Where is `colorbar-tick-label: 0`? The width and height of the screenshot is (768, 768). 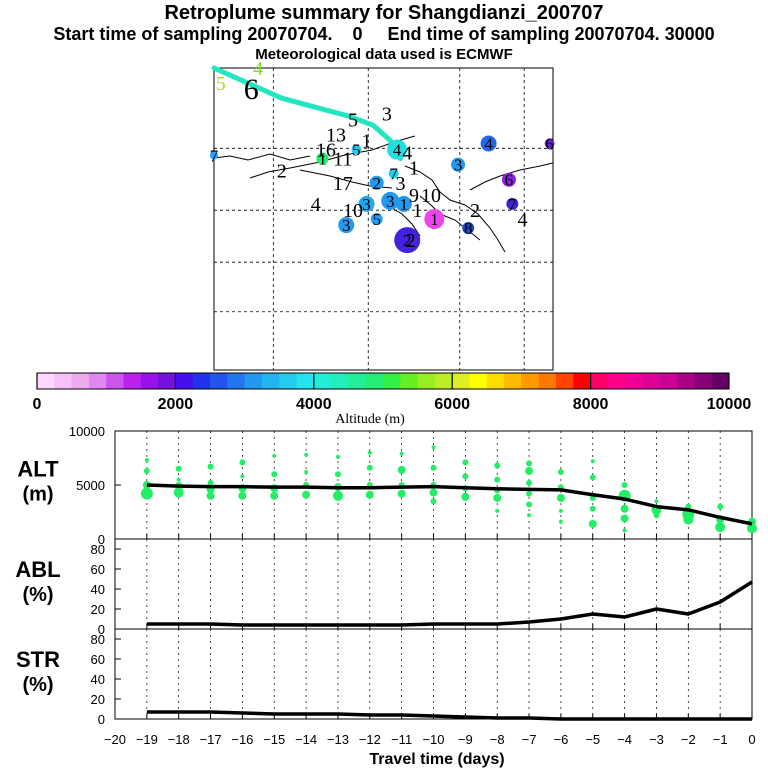 colorbar-tick-label: 0 is located at coordinates (37, 404).